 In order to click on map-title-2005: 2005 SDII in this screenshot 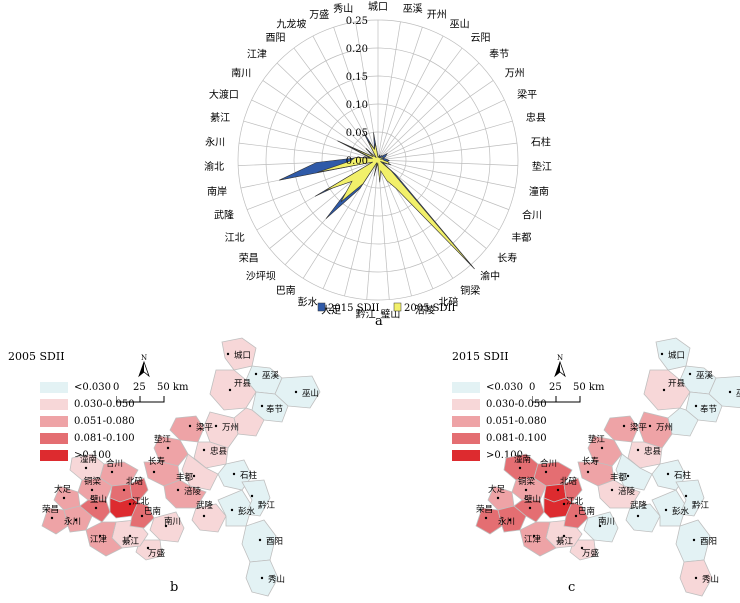, I will do `click(36, 356)`.